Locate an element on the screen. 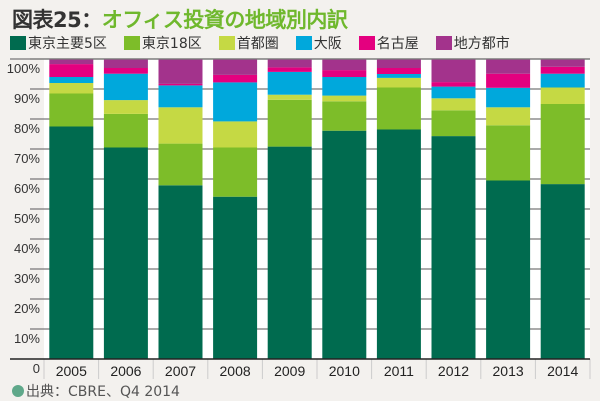 Image resolution: width=600 pixels, height=401 pixels. x-tick-label: 2009 is located at coordinates (289, 371).